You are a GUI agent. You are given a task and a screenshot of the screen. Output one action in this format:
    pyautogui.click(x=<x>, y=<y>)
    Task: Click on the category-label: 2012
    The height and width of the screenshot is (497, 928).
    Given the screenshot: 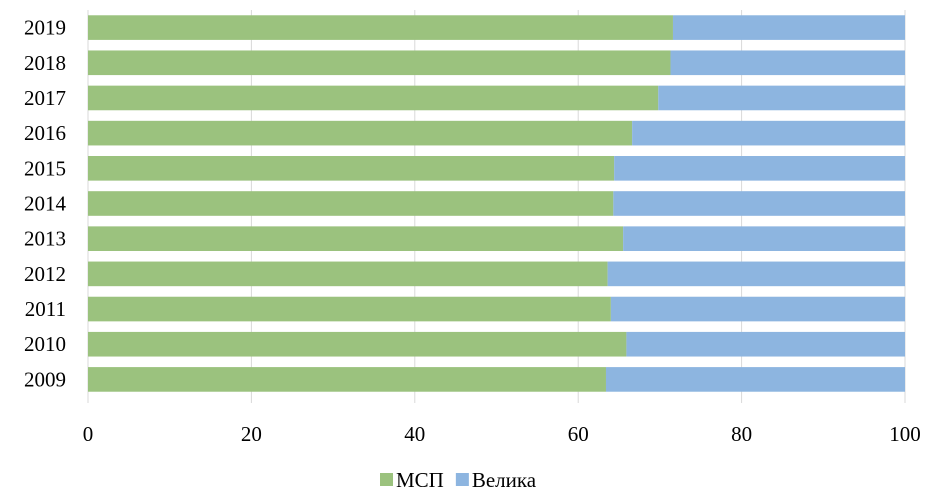 What is the action you would take?
    pyautogui.click(x=45, y=274)
    